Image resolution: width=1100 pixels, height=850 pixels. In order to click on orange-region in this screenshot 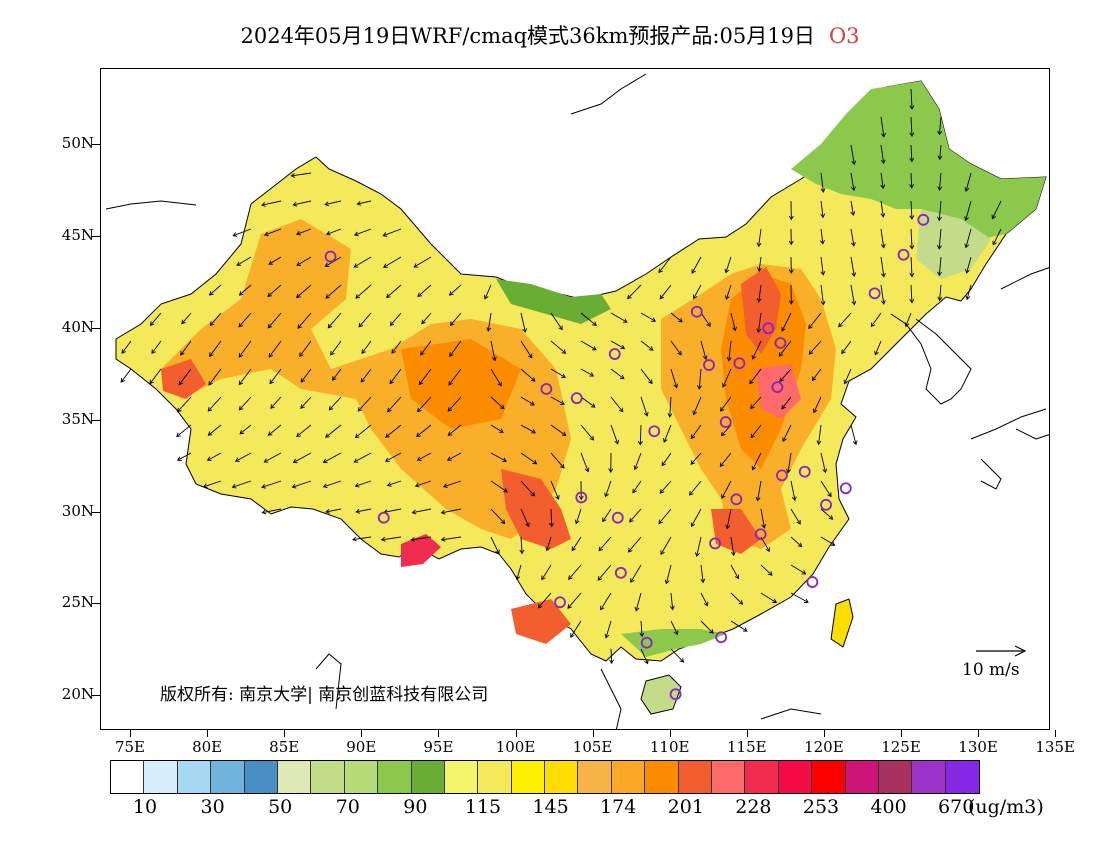, I will do `click(366, 379)`.